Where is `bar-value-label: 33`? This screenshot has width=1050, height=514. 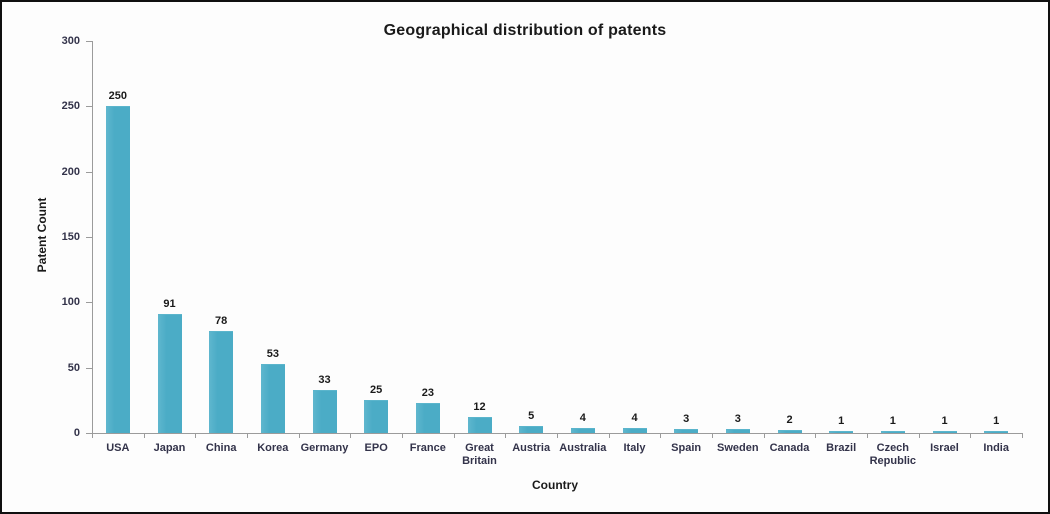
bar-value-label: 33 is located at coordinates (324, 379).